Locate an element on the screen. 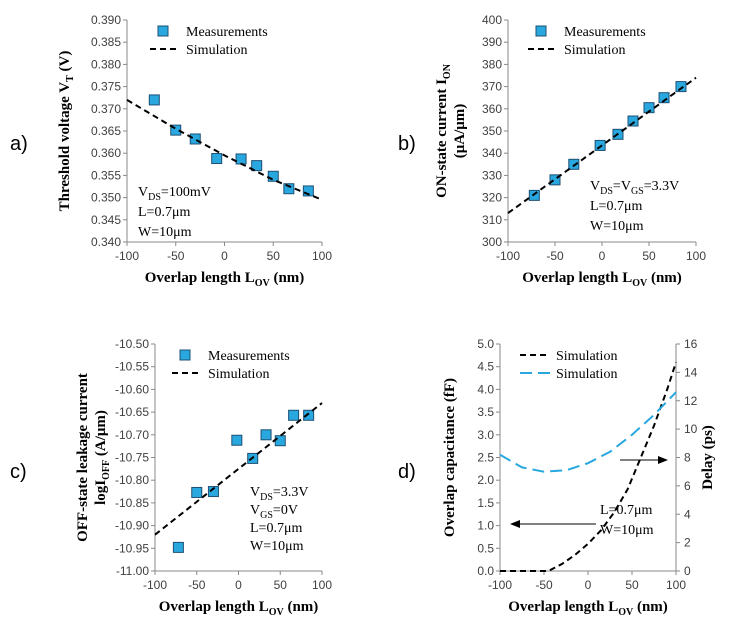  y-axis-title: OFF-state leakage current is located at coordinates (83, 457).